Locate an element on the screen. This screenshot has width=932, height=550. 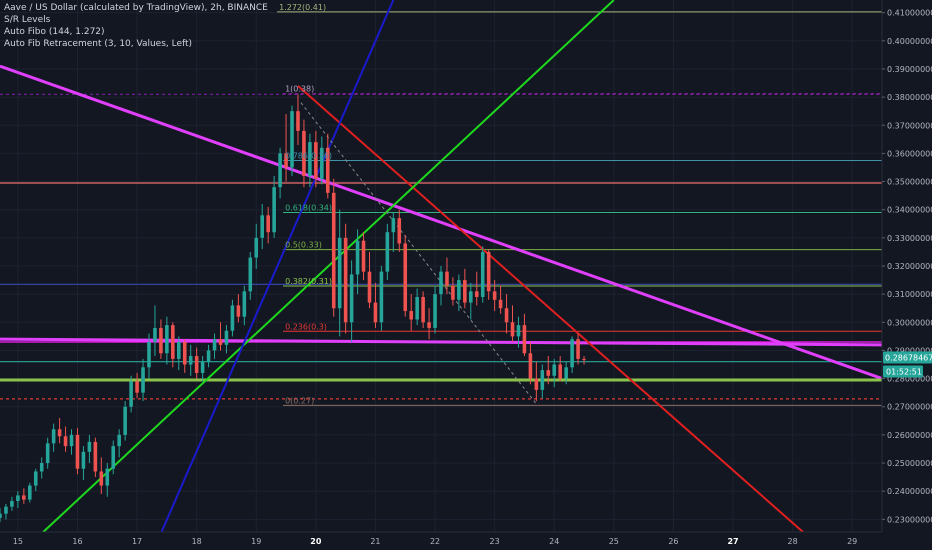
indicator-auto-fibo: Auto Fibo (144, 1.272) is located at coordinates (54, 32).